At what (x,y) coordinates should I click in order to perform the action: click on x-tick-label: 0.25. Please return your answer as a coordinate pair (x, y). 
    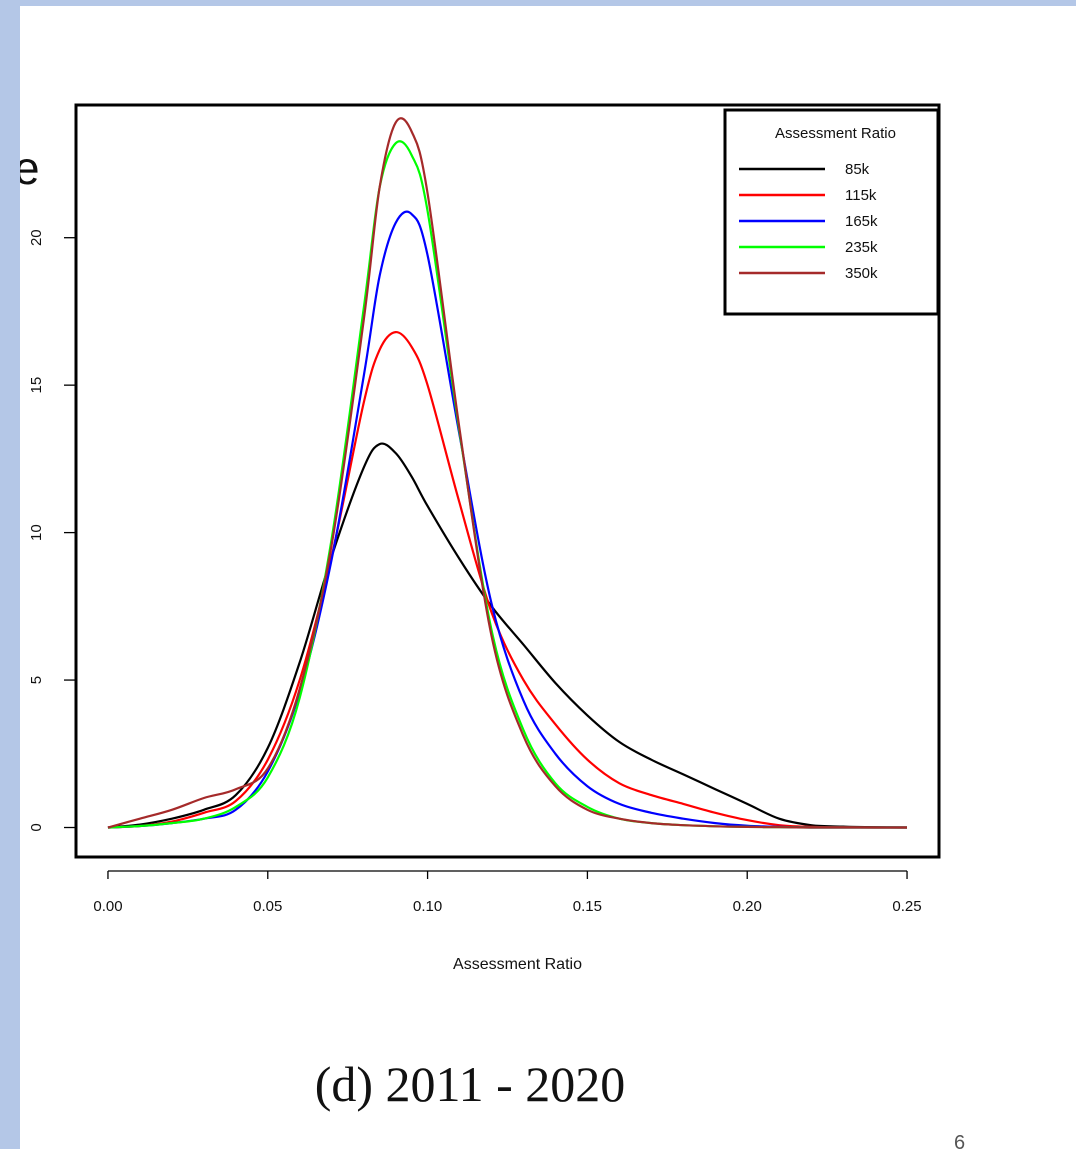
    Looking at the image, I should click on (906, 906).